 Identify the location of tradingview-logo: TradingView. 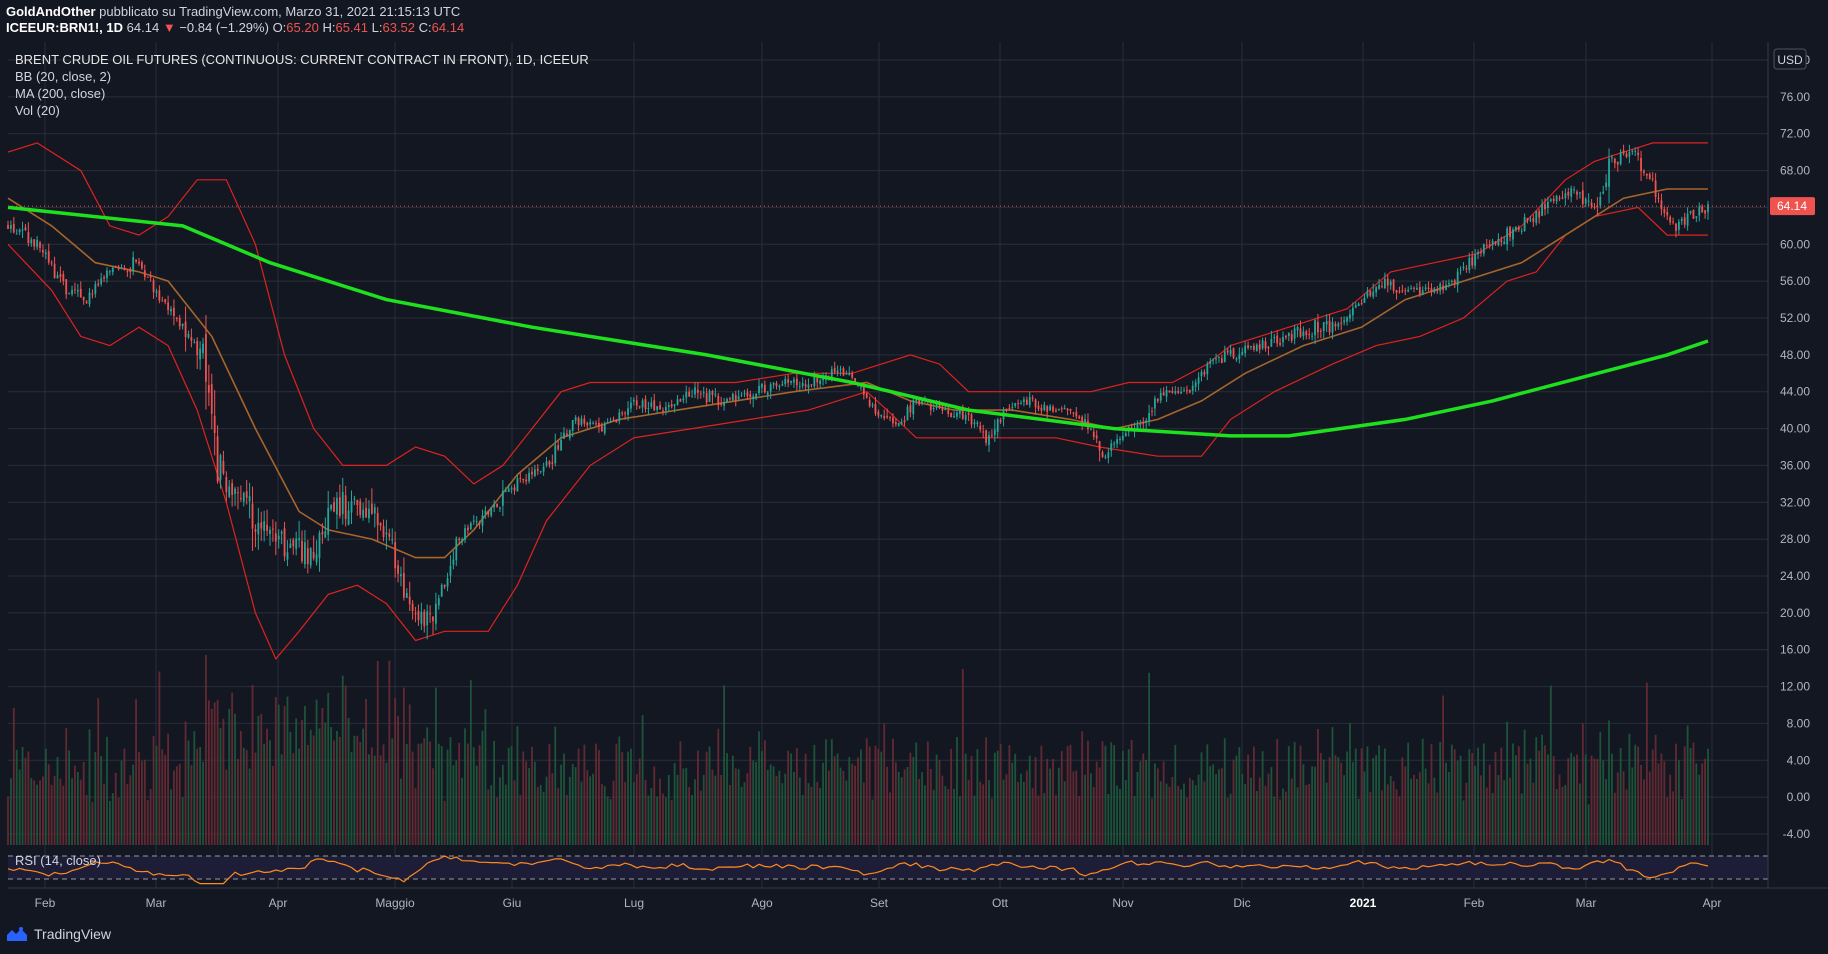
(58, 934).